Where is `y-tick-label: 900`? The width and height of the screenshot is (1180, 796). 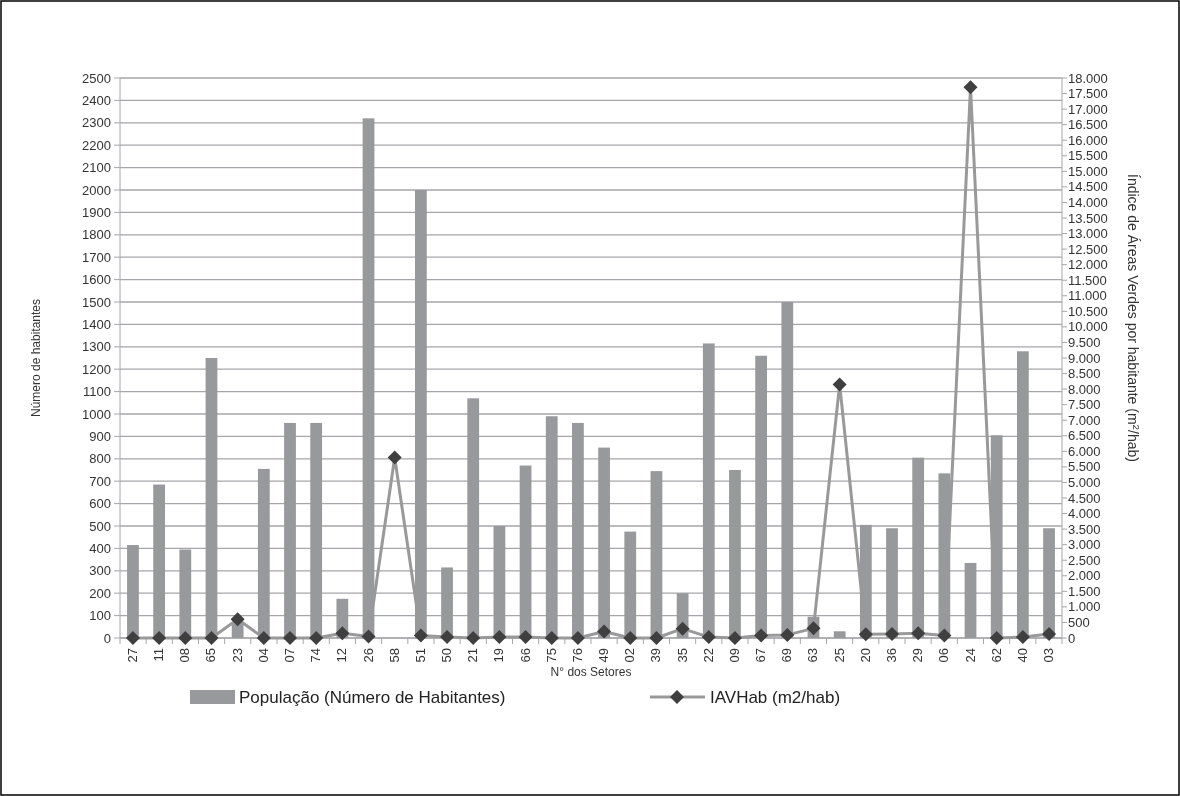 y-tick-label: 900 is located at coordinates (100, 436).